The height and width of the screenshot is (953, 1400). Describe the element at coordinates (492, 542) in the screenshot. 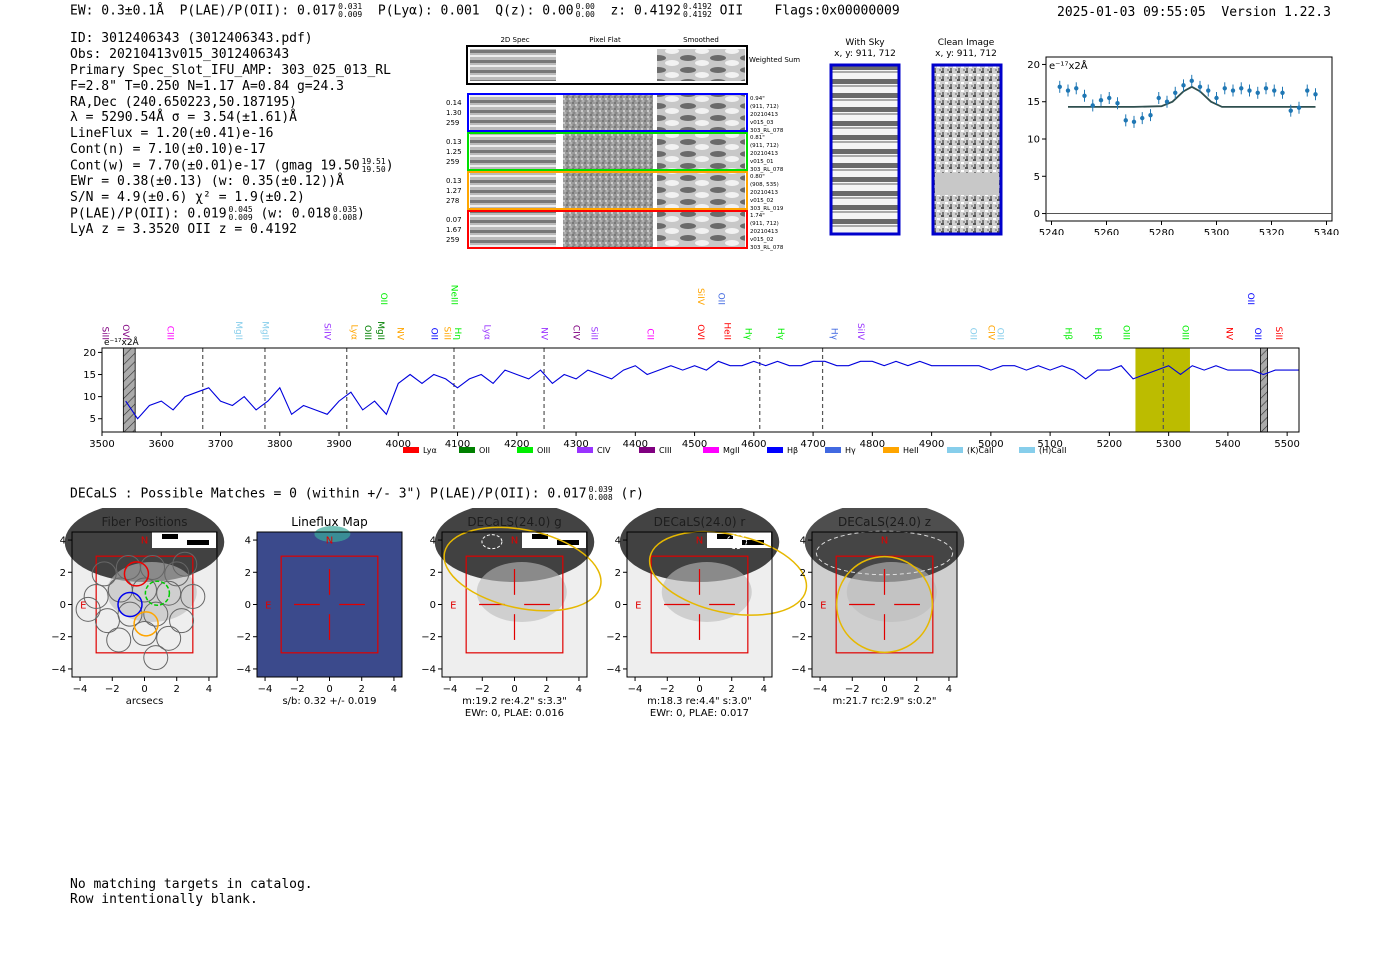

I see `neighbor-ellipse` at that location.